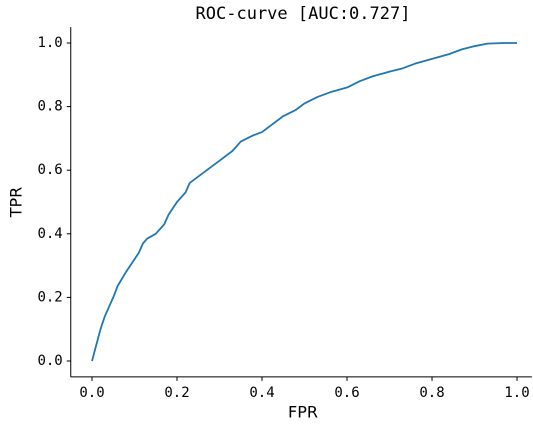 Image resolution: width=533 pixels, height=424 pixels. I want to click on y-axis-label: TPR, so click(16, 203).